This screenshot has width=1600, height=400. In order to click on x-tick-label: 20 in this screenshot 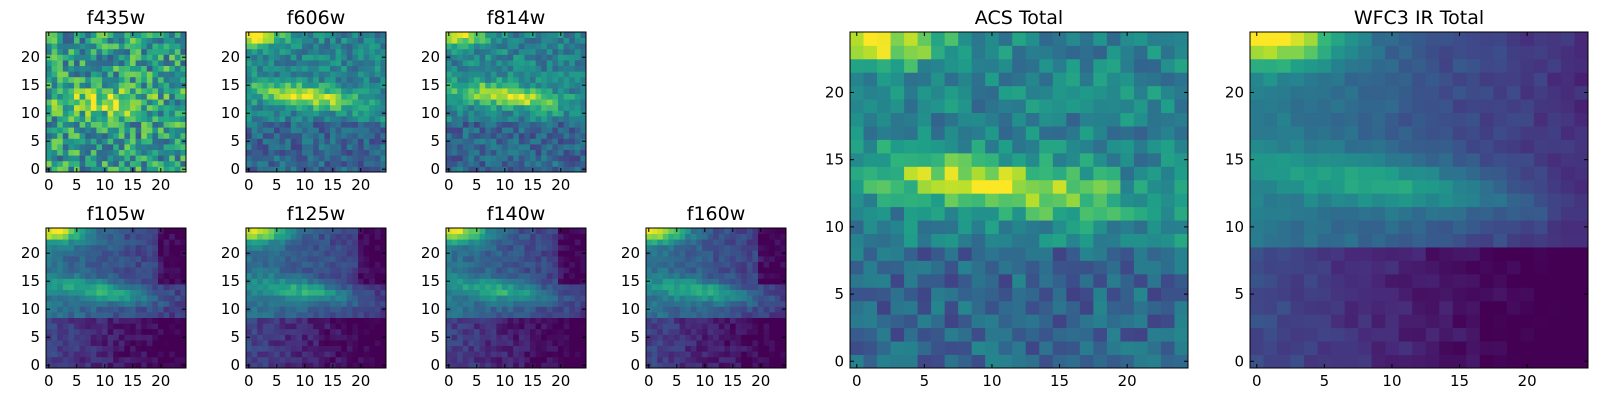, I will do `click(360, 381)`.